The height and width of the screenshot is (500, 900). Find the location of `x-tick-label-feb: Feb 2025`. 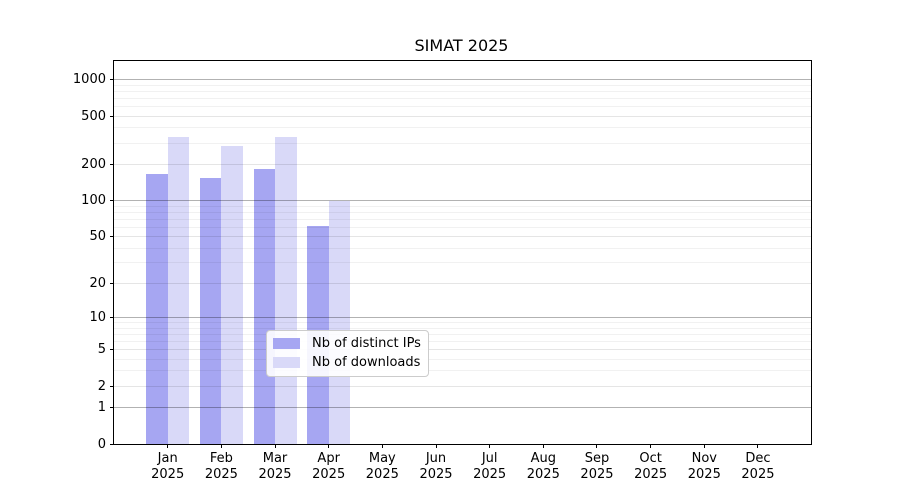

x-tick-label-feb: Feb 2025 is located at coordinates (221, 466).